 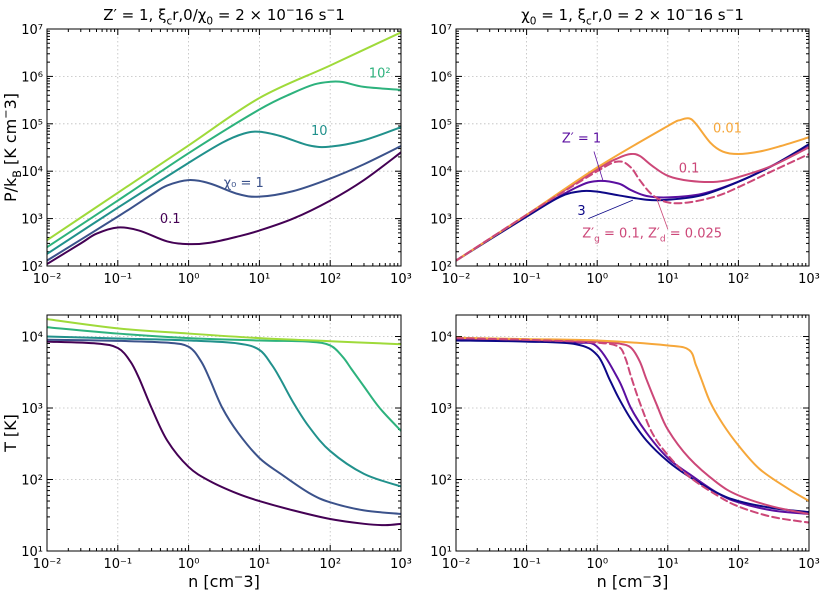 What do you see at coordinates (581, 139) in the screenshot?
I see `series-annotation: Z′ = 1` at bounding box center [581, 139].